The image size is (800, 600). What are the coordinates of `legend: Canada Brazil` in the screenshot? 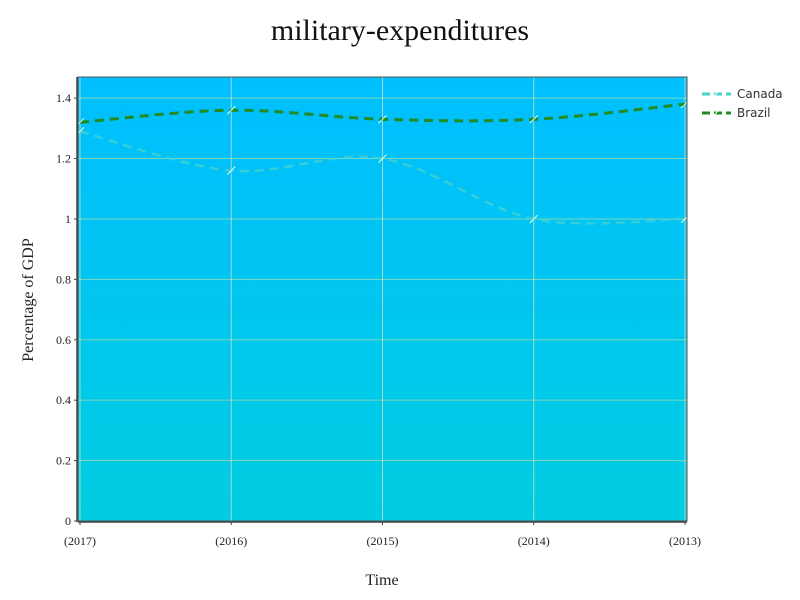 It's located at (742, 103).